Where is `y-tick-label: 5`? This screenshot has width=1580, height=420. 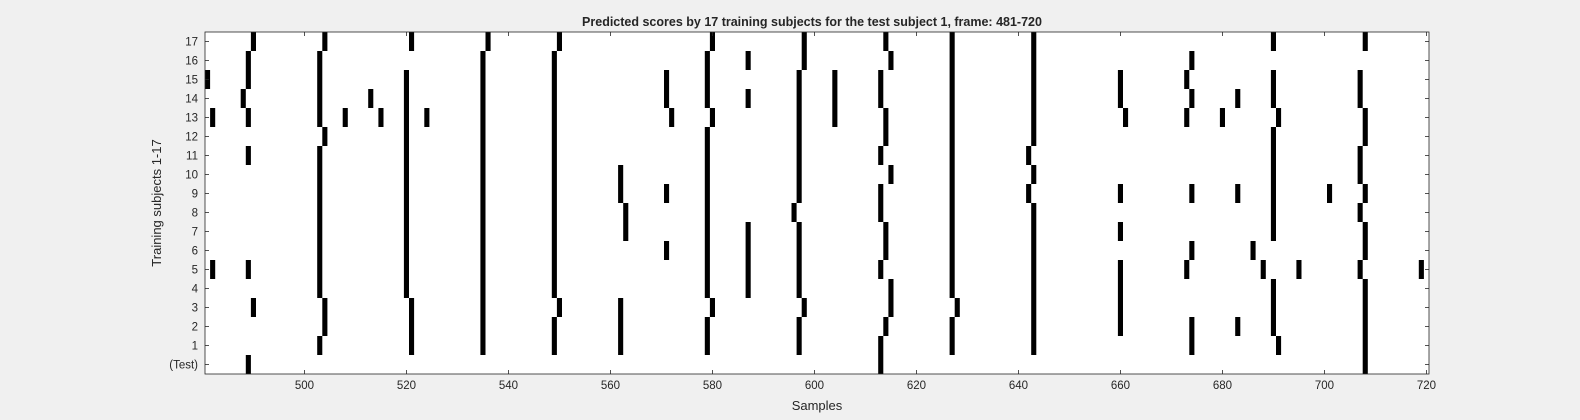
y-tick-label: 5 is located at coordinates (195, 271).